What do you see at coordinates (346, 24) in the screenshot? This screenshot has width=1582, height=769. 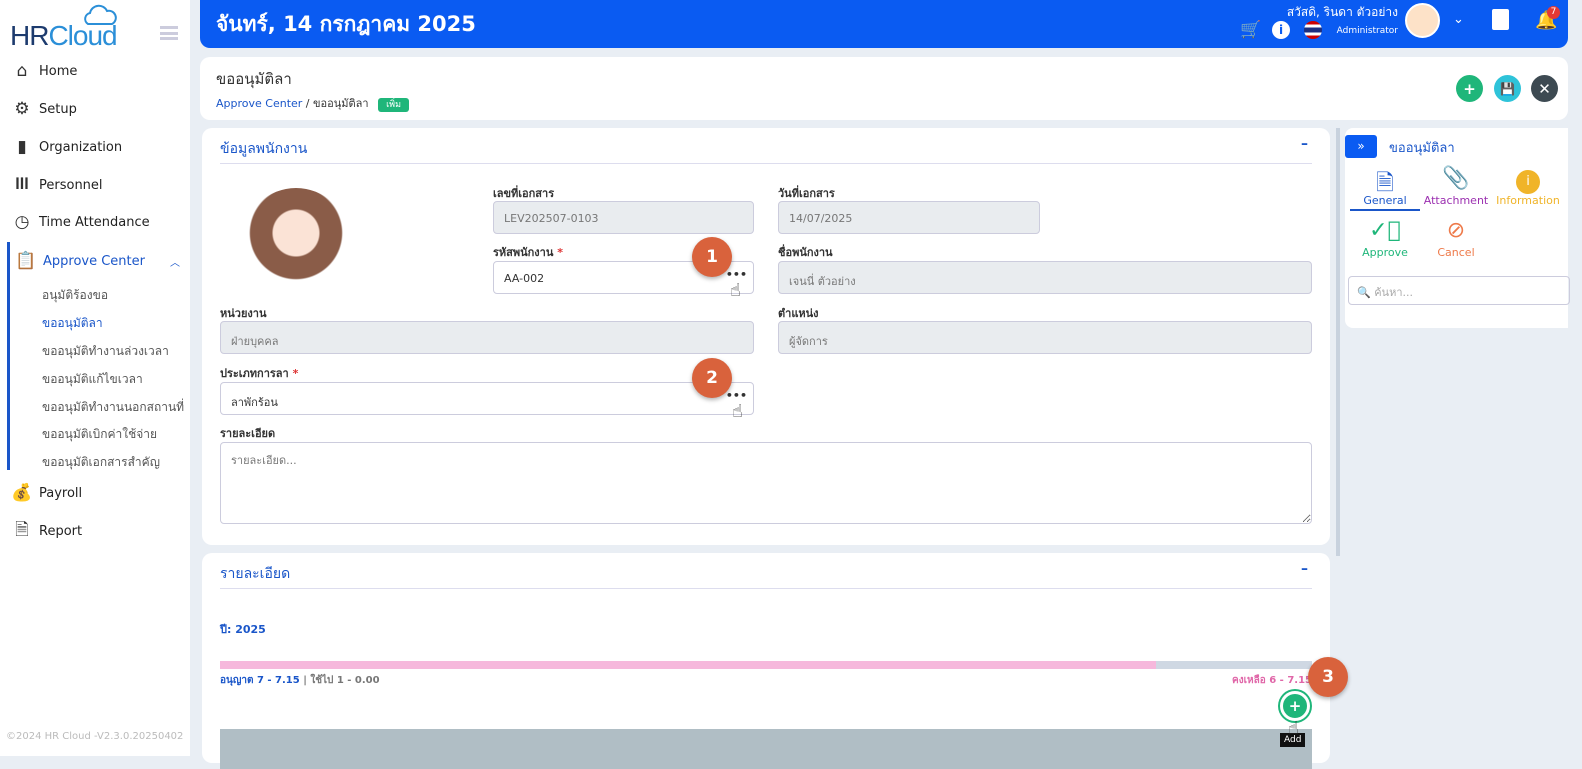 I see `current-date: จันทร์, 14 กรกฎาคม 2025` at bounding box center [346, 24].